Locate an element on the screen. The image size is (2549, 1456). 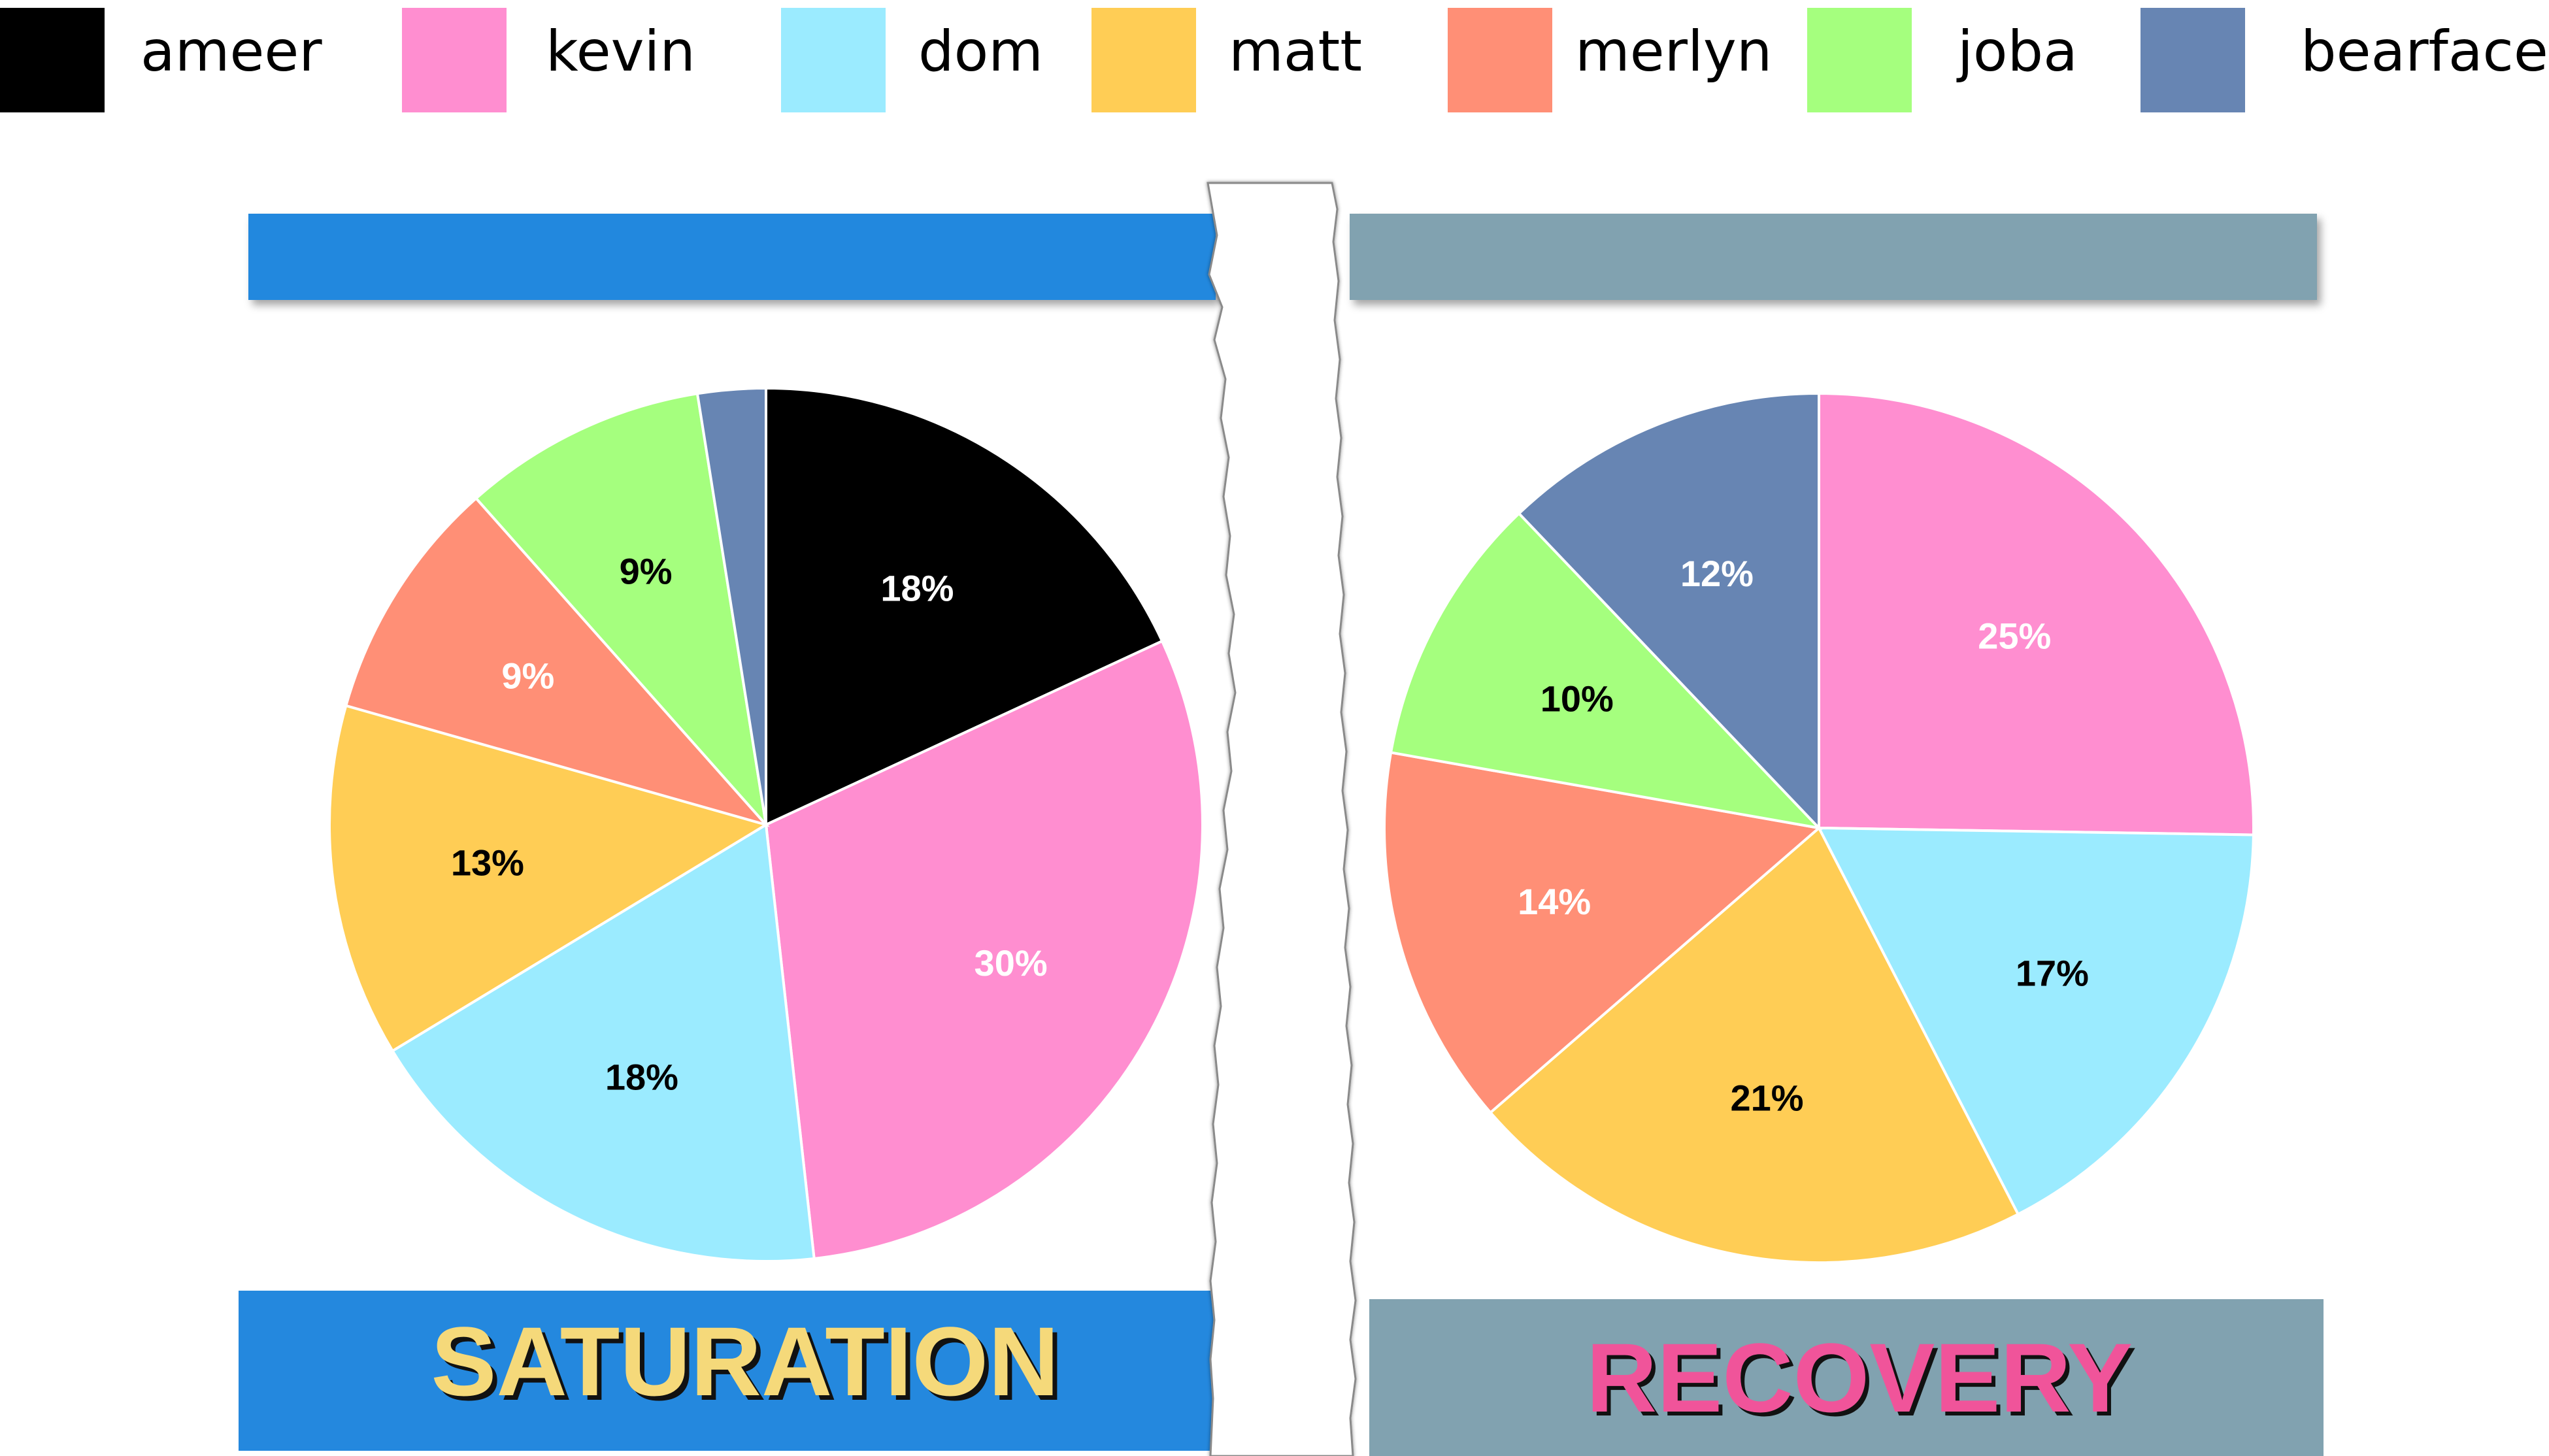
legend-swatch-matt is located at coordinates (1144, 60).